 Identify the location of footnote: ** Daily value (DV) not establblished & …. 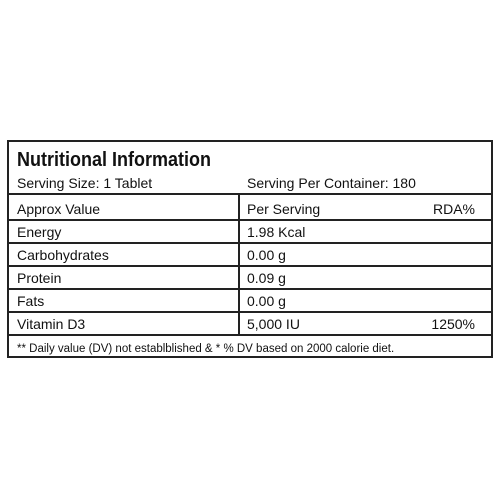
(206, 349).